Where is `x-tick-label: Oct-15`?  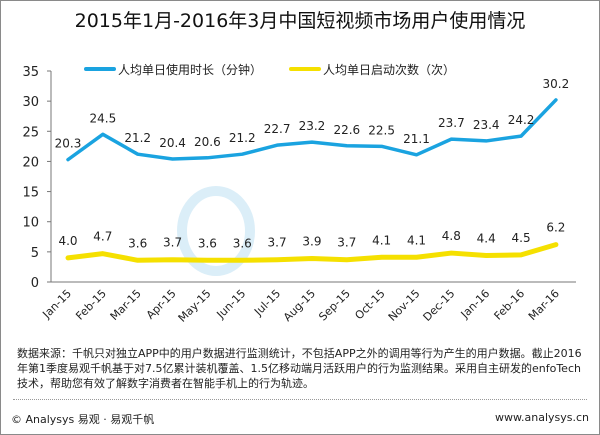
x-tick-label: Oct-15 is located at coordinates (369, 304).